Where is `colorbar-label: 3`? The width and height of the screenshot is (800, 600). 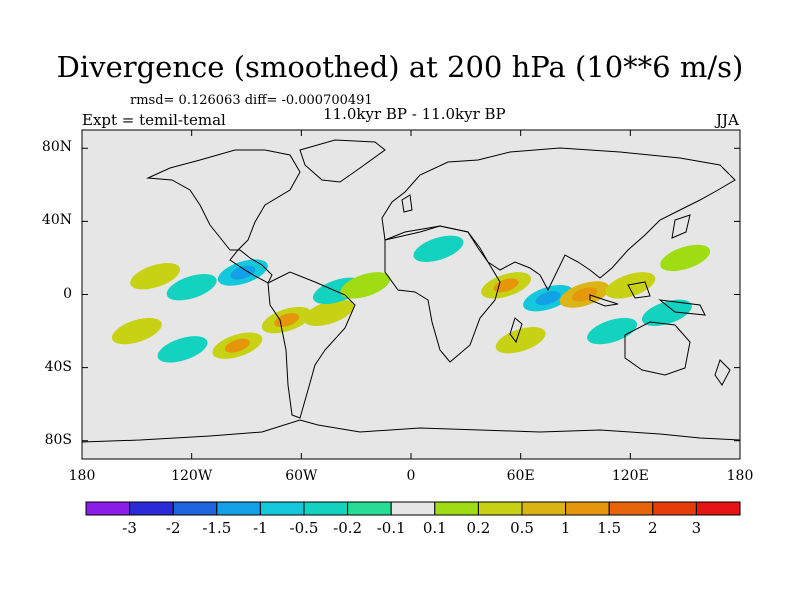
colorbar-label: 3 is located at coordinates (696, 528).